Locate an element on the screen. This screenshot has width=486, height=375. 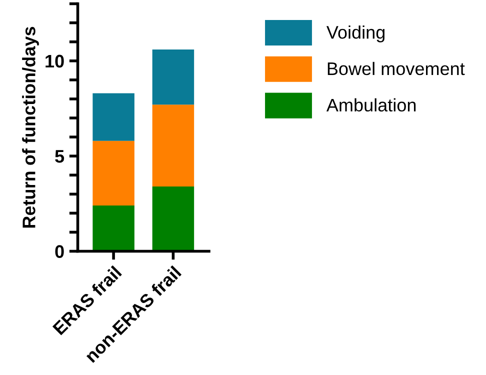
y-axis-title: Return of function/days is located at coordinates (30, 127).